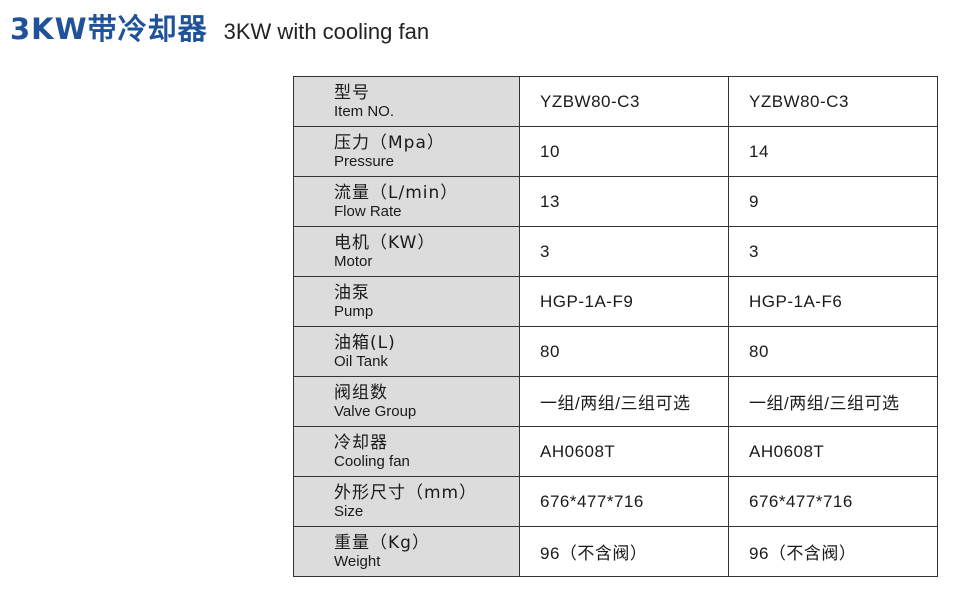 Image resolution: width=960 pixels, height=606 pixels. Describe the element at coordinates (406, 301) in the screenshot. I see `row-label: 油泵 Pump` at that location.